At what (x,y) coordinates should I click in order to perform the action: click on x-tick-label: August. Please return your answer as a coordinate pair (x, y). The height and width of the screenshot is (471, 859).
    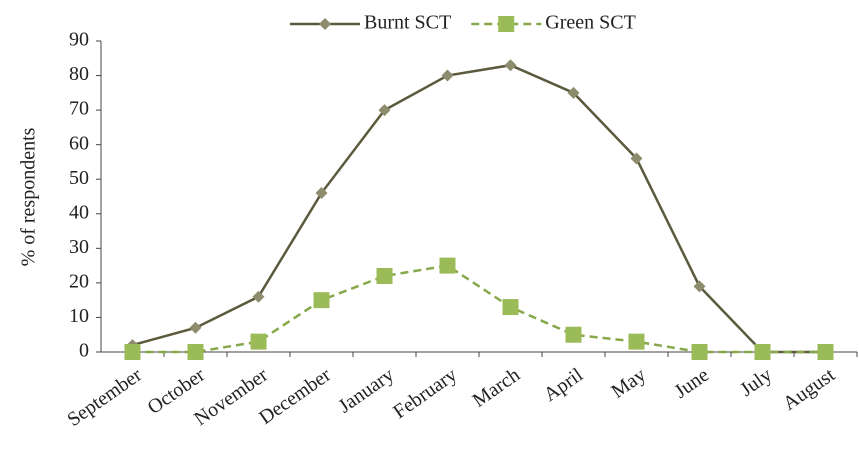
    Looking at the image, I should click on (809, 389).